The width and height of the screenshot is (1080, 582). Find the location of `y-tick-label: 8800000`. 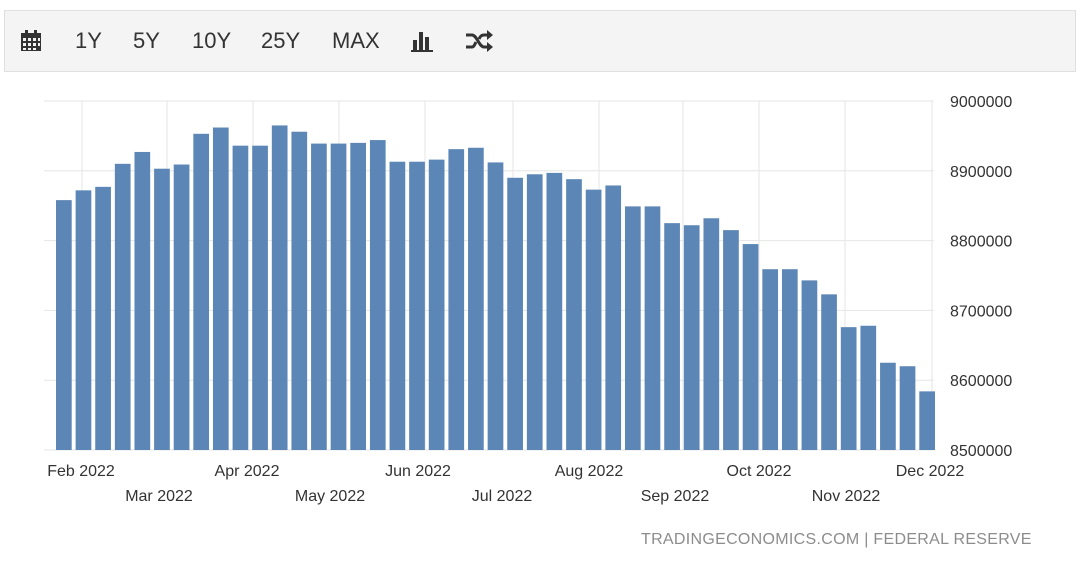

y-tick-label: 8800000 is located at coordinates (981, 242).